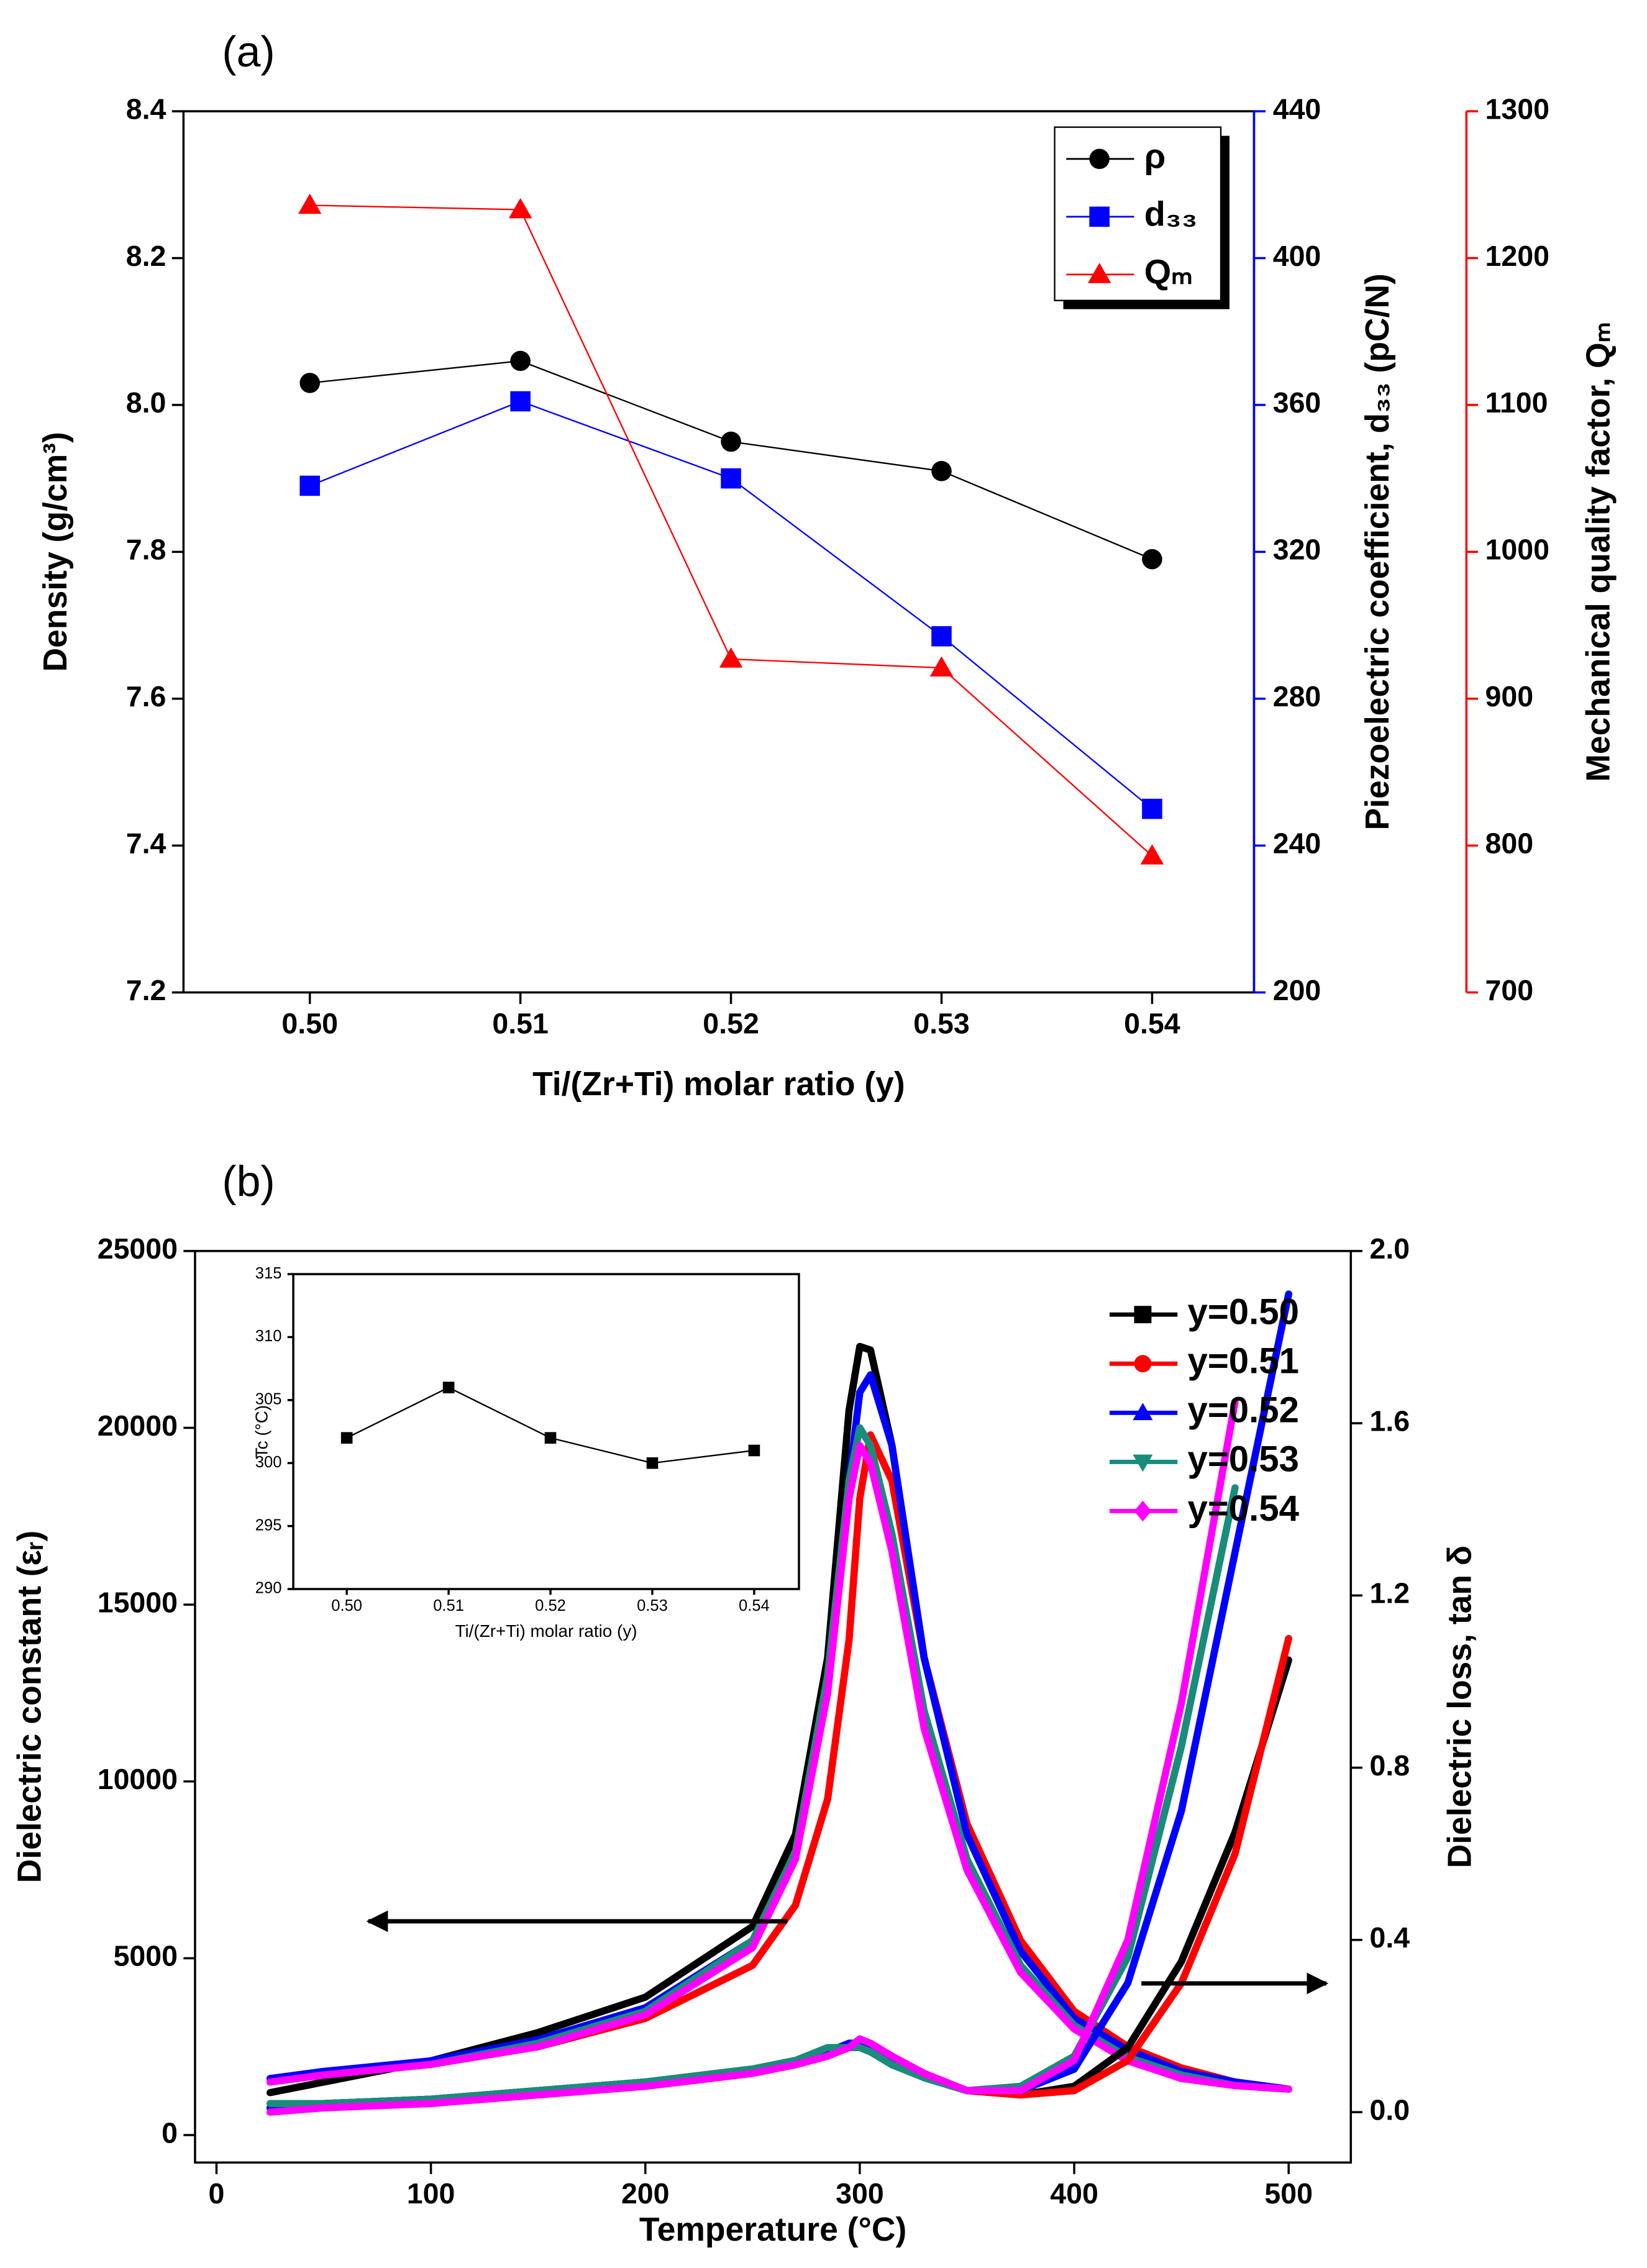 The height and width of the screenshot is (2268, 1647). Describe the element at coordinates (1509, 843) in the screenshot. I see `y3-tick-label: 800` at that location.